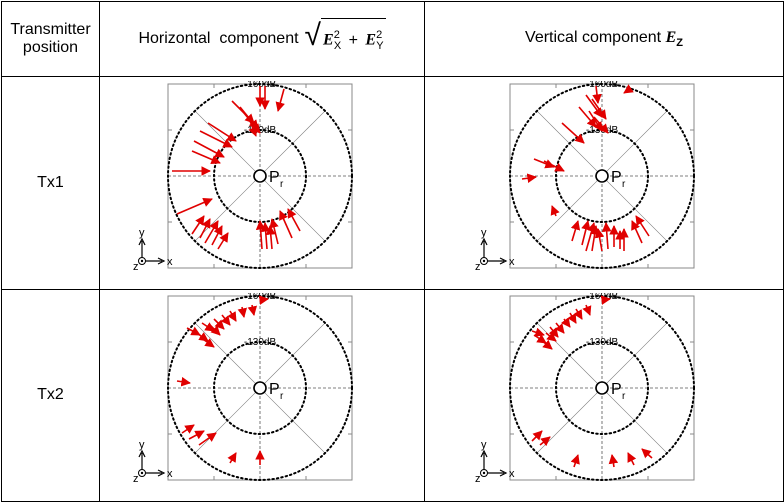 The width and height of the screenshot is (784, 503). I want to click on formula-sub-x: X, so click(337, 45).